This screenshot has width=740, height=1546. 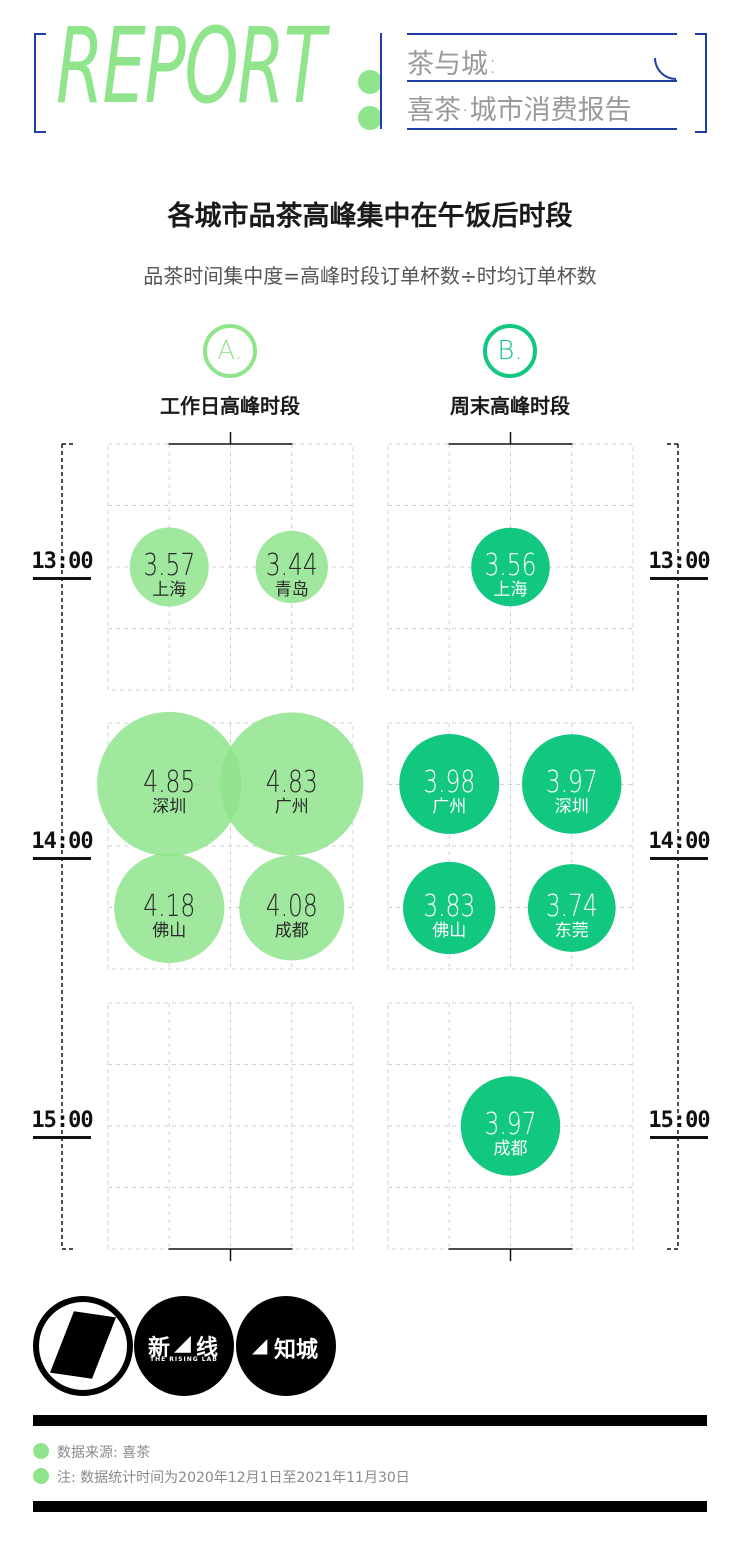 I want to click on bubble-value: 3.57, so click(x=169, y=565).